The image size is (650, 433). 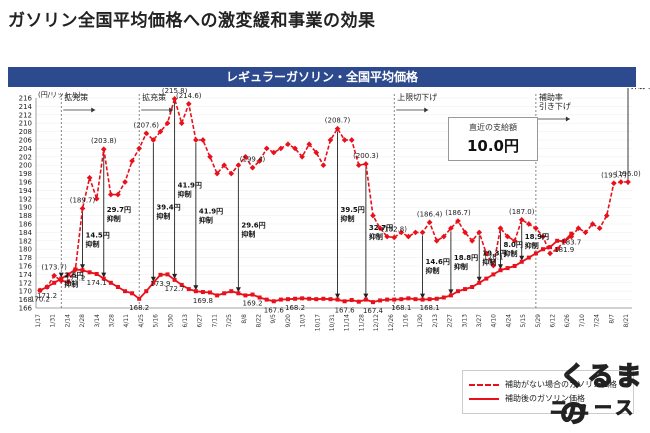 I want to click on y-tick-label: 188, so click(x=25, y=216).